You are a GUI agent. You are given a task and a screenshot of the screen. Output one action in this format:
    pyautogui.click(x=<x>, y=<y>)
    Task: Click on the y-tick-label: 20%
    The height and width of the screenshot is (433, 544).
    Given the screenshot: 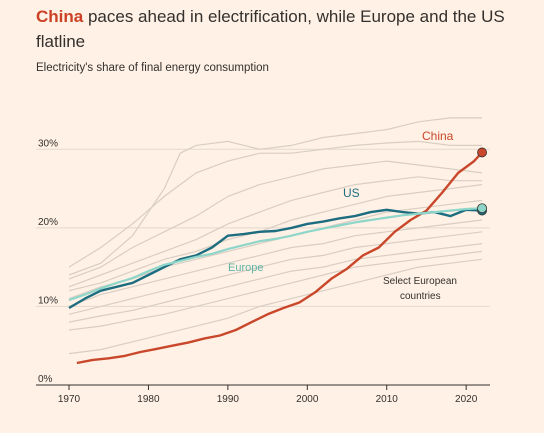 What is the action you would take?
    pyautogui.click(x=48, y=222)
    